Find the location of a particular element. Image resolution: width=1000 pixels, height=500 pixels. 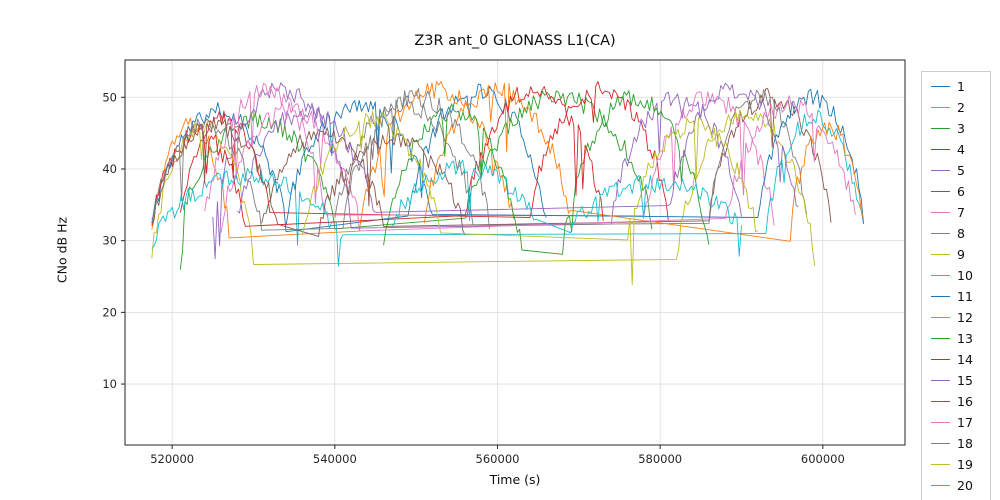

legend-item-label: 17 is located at coordinates (965, 423).